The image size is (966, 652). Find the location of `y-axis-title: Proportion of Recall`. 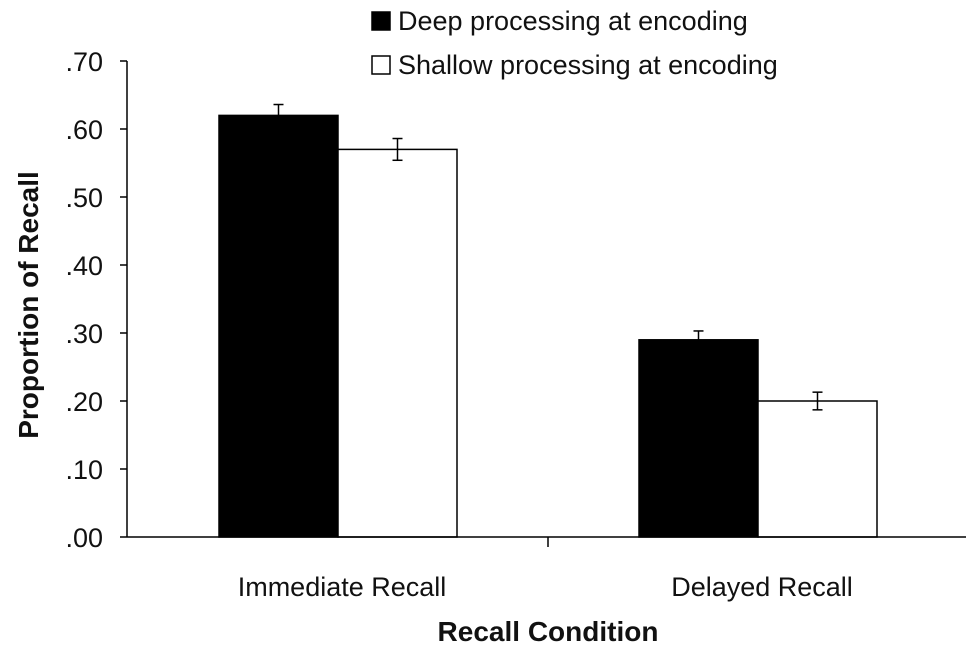

y-axis-title: Proportion of Recall is located at coordinates (28, 305).